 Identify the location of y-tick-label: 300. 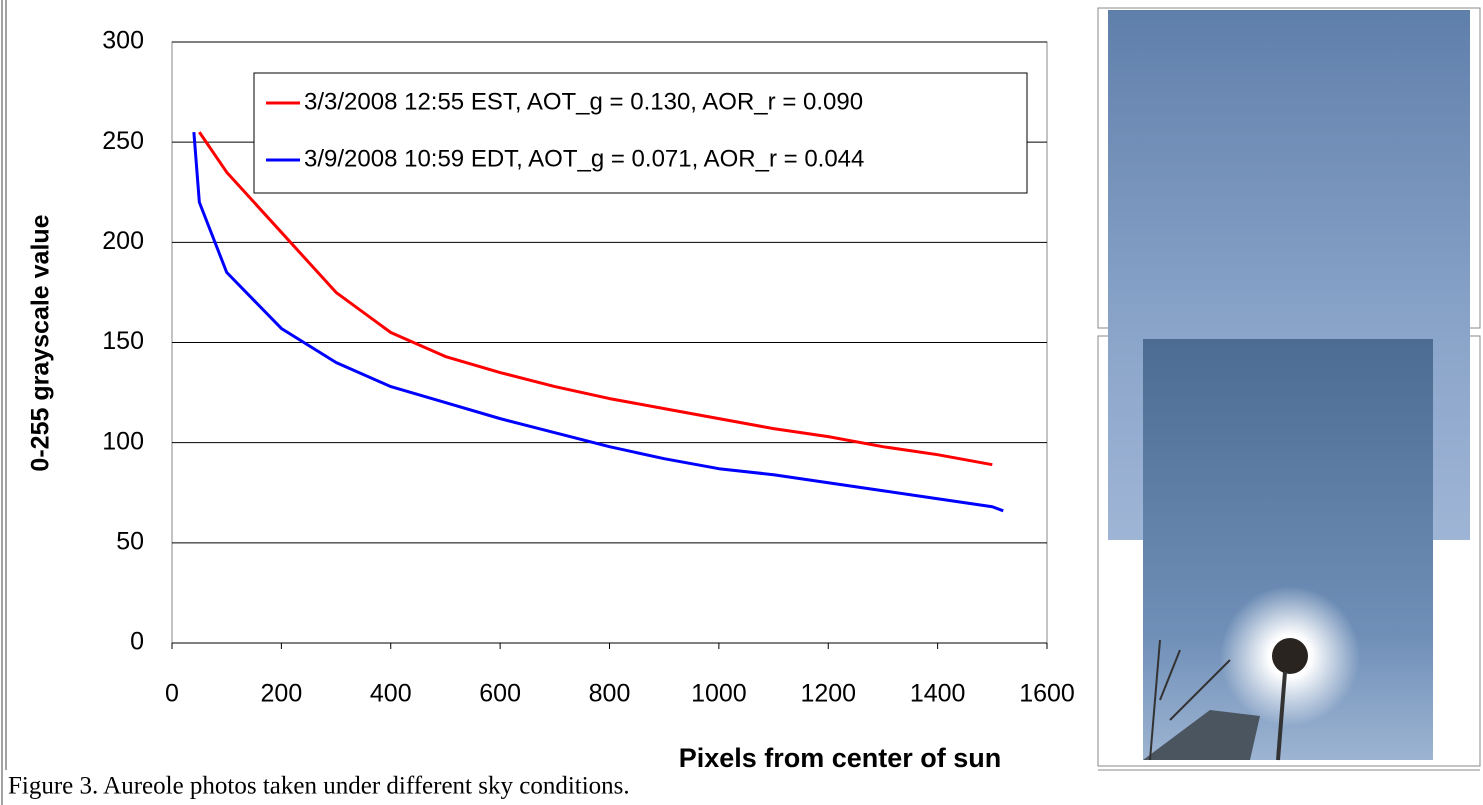
(123, 41).